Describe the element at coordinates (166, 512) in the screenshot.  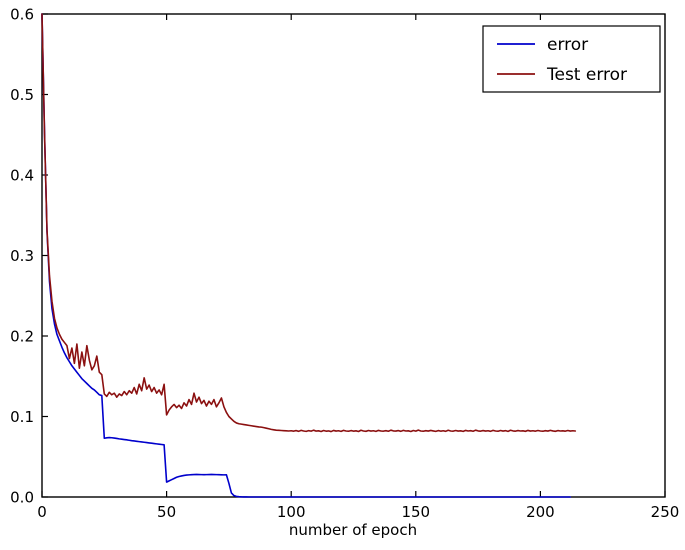
I see `x-tick-label: 50` at that location.